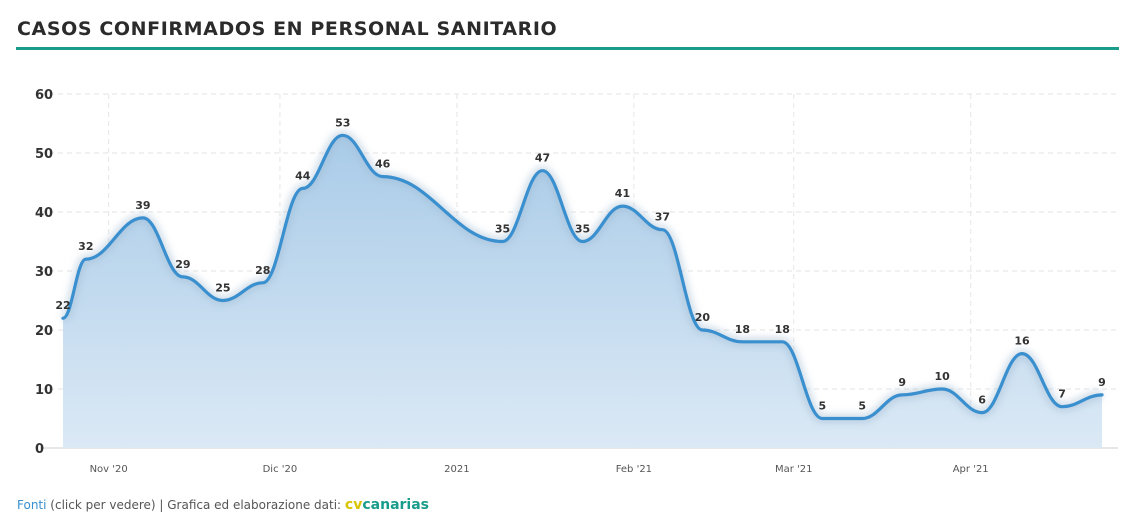 The height and width of the screenshot is (523, 1129). What do you see at coordinates (85, 246) in the screenshot?
I see `data-label: 32` at bounding box center [85, 246].